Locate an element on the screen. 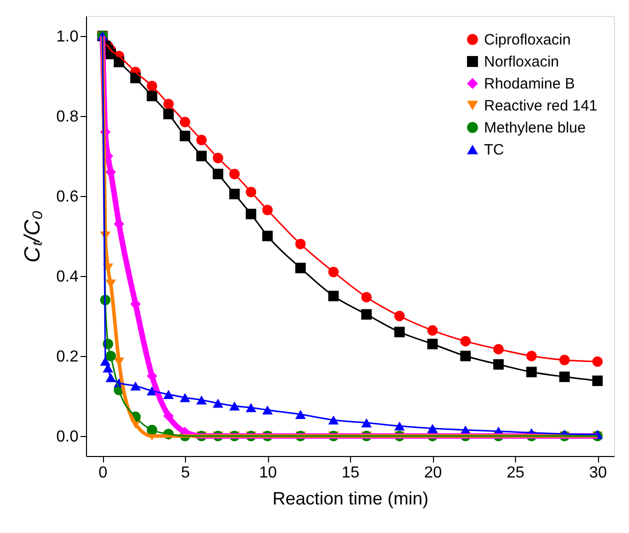 The height and width of the screenshot is (533, 629). legend-label: TC is located at coordinates (494, 150).